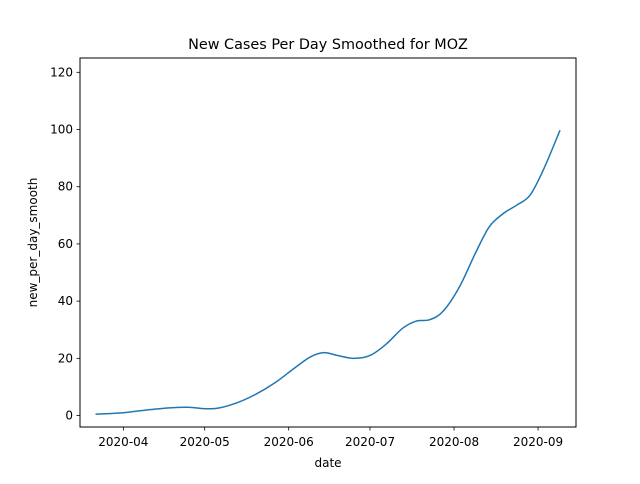  What do you see at coordinates (61, 130) in the screenshot?
I see `y-tick-label: 100` at bounding box center [61, 130].